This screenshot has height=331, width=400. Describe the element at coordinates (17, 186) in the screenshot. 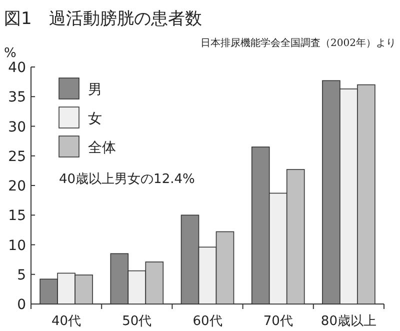

I see `y-tick-label: 20` at that location.